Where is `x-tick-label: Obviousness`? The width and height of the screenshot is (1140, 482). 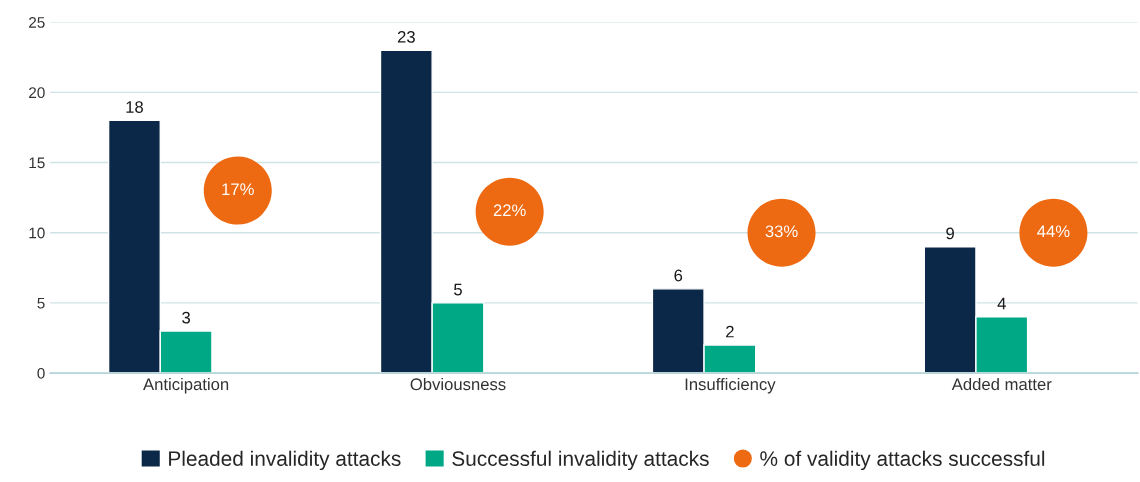 x-tick-label: Obviousness is located at coordinates (458, 384).